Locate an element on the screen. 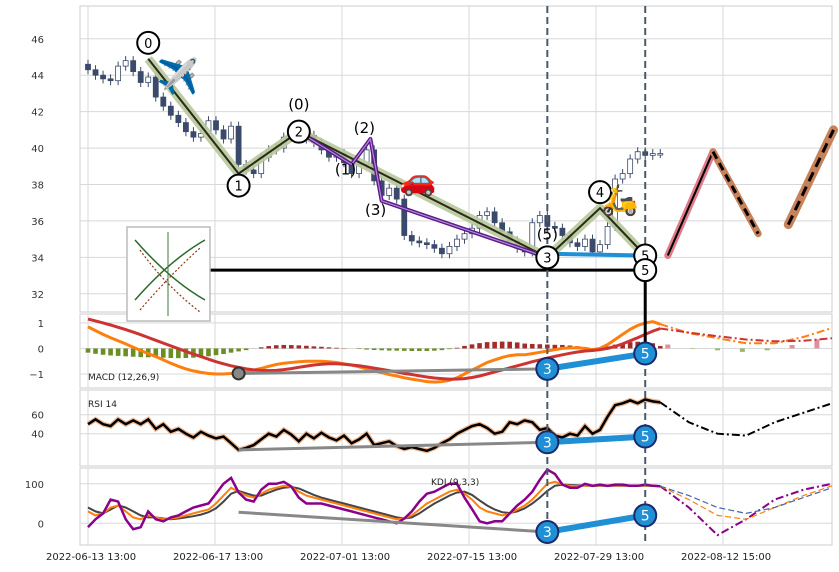 This screenshot has height=572, width=839. x-tick-label: 2022-08-12 15:00 is located at coordinates (726, 557).